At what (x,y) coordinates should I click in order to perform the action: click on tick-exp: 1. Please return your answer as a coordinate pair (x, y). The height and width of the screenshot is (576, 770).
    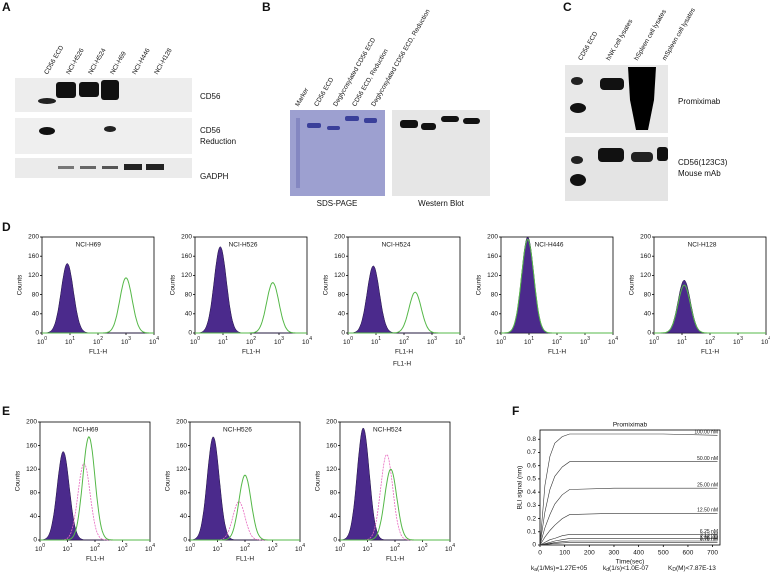
    Looking at the image, I should click on (371, 546).